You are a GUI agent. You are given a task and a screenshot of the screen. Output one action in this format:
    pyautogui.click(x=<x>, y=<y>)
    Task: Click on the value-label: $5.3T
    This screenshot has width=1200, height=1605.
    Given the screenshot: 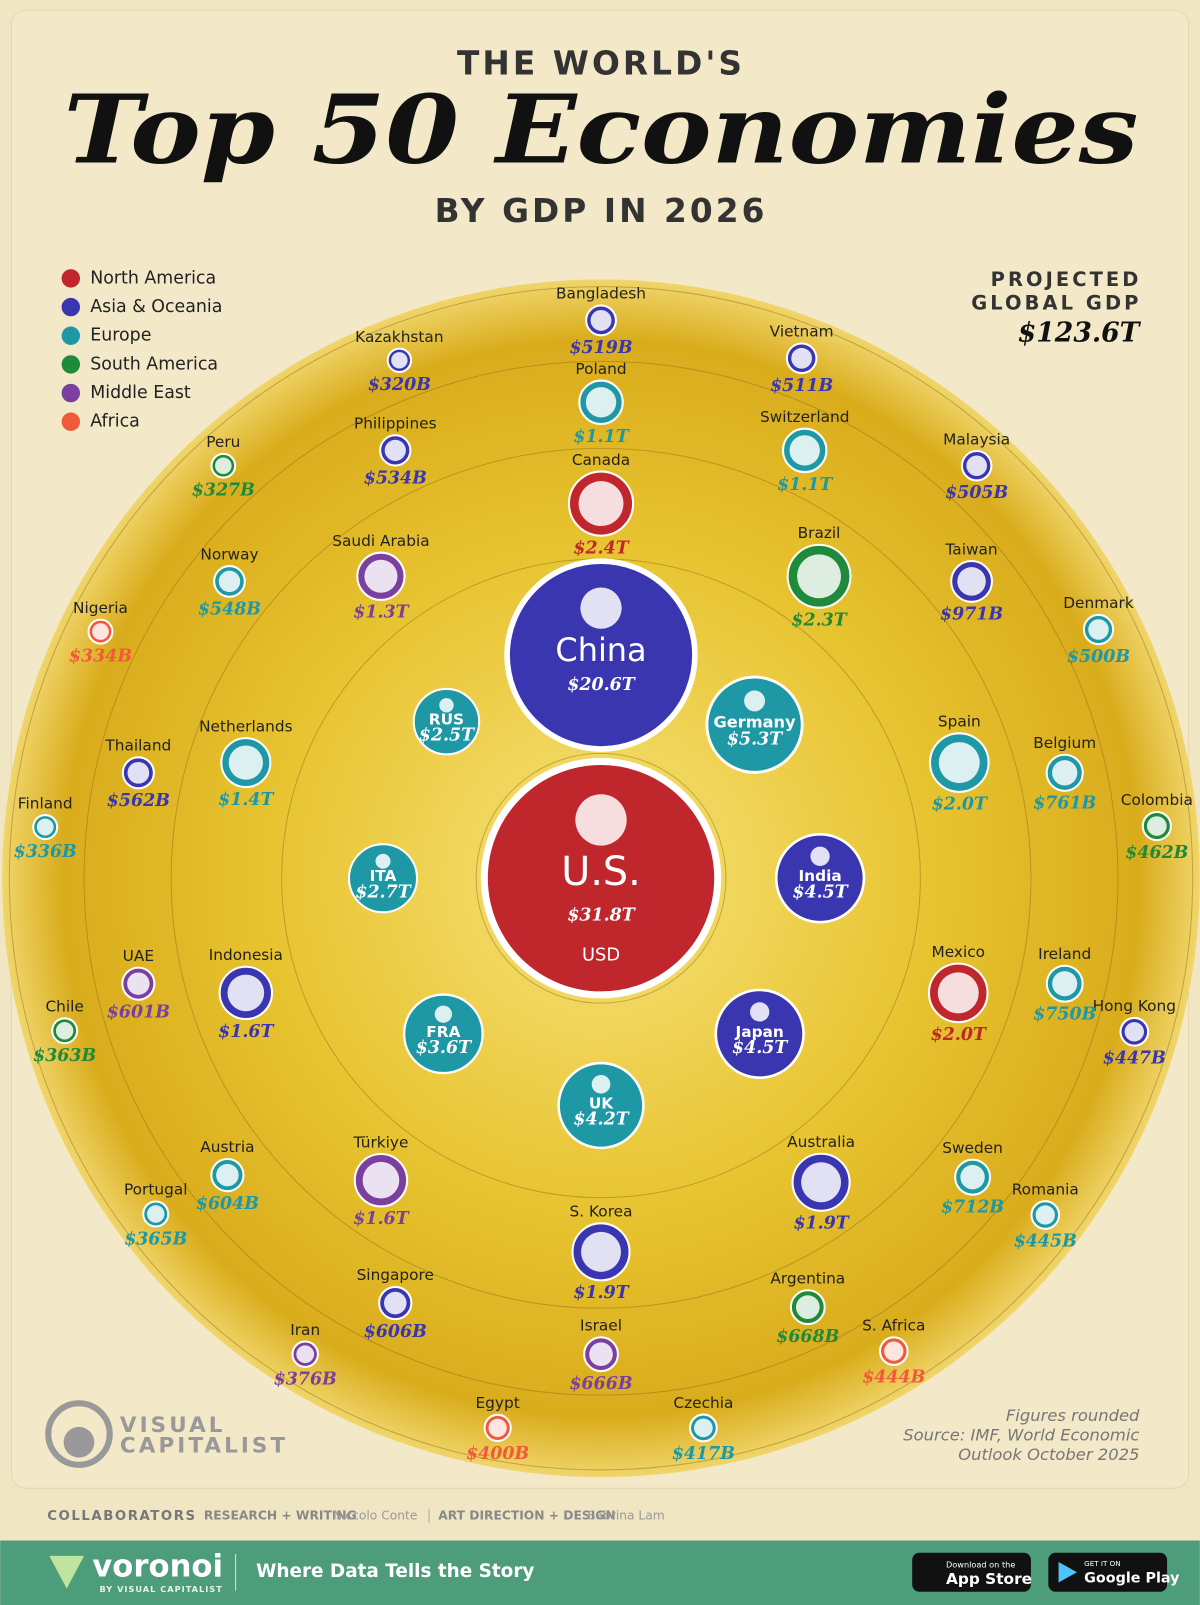 What is the action you would take?
    pyautogui.click(x=755, y=740)
    